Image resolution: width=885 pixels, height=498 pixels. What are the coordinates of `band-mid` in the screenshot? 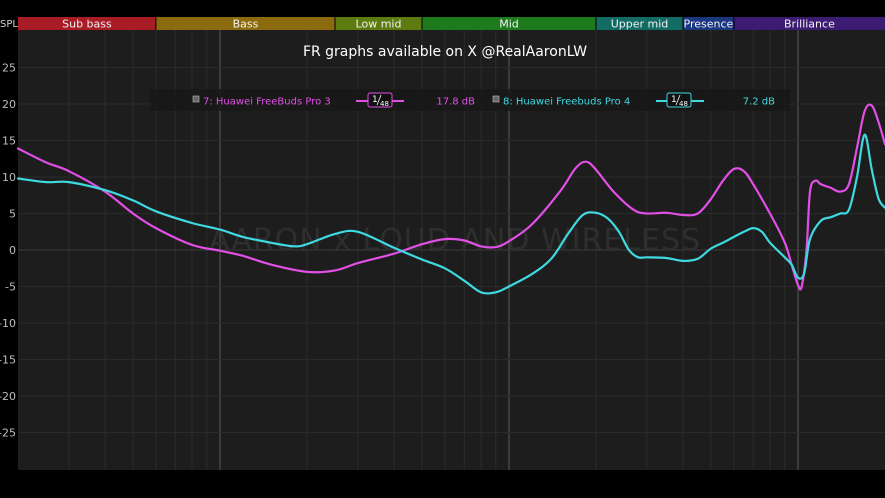 It's located at (509, 23).